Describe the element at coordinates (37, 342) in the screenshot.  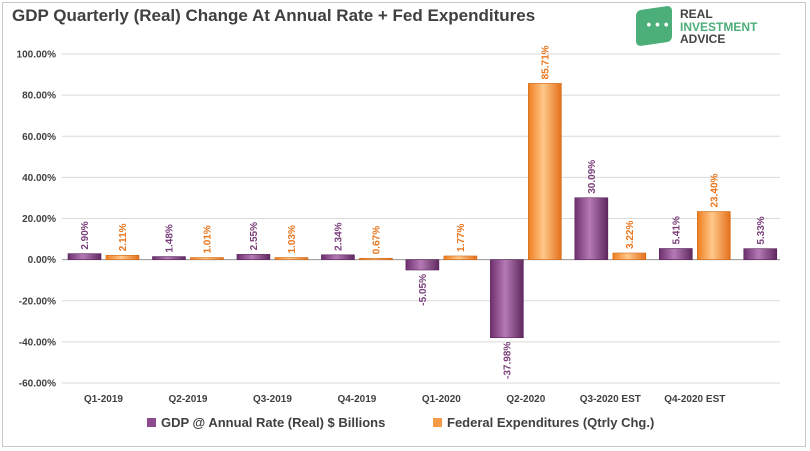
I see `y-tick-label: -40.00%` at that location.